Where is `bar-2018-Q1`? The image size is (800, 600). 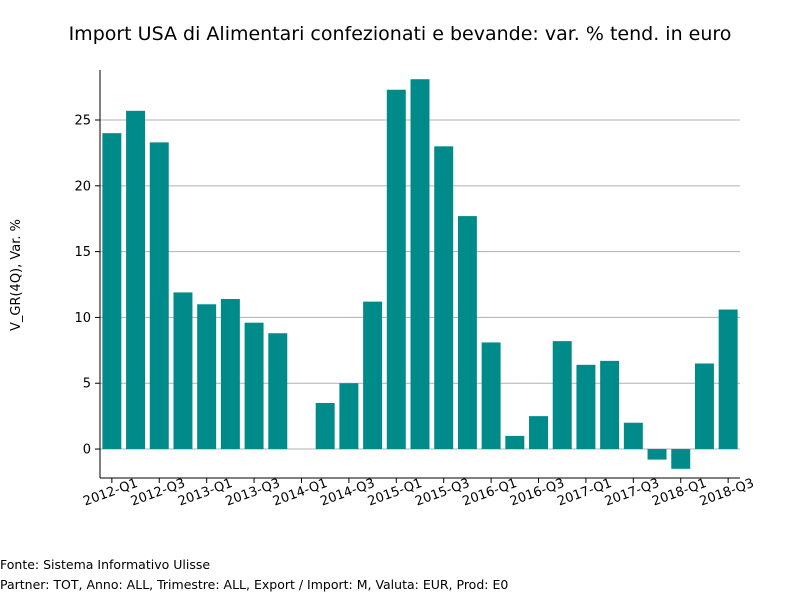
bar-2018-Q1 is located at coordinates (681, 459).